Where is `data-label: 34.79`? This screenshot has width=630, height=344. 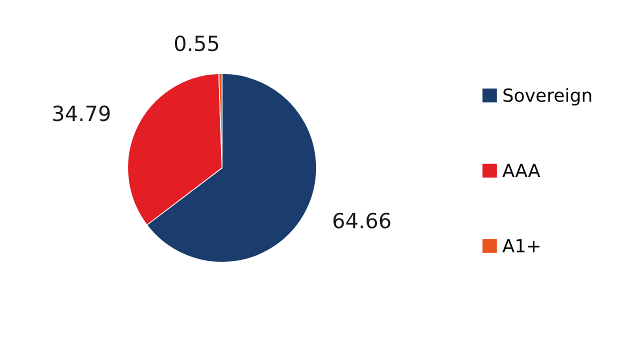 data-label: 34.79 is located at coordinates (81, 114).